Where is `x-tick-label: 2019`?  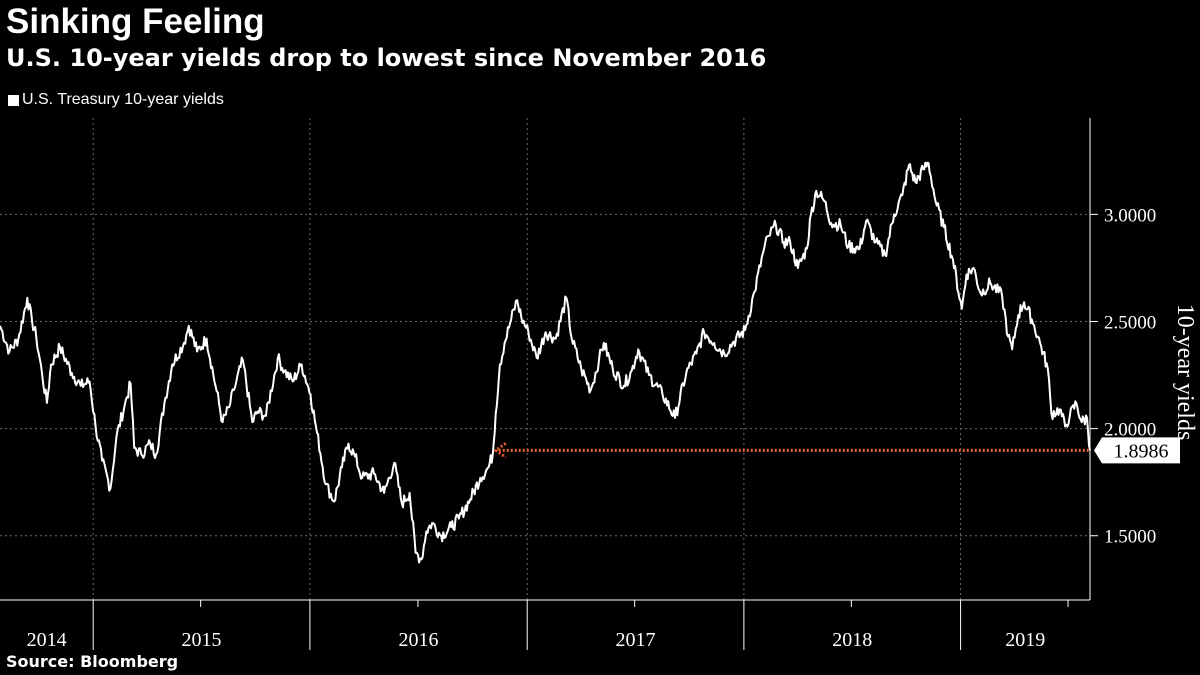
x-tick-label: 2019 is located at coordinates (1025, 640).